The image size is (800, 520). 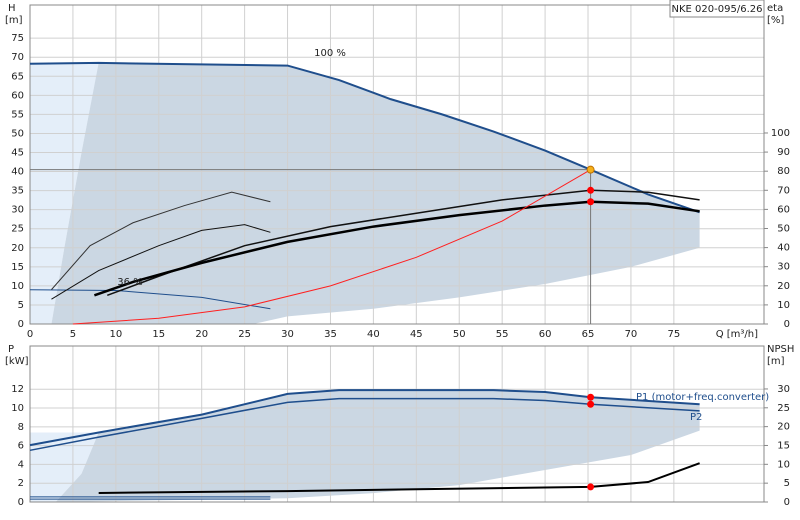 What do you see at coordinates (631, 334) in the screenshot?
I see `x-tick-label: 70` at bounding box center [631, 334].